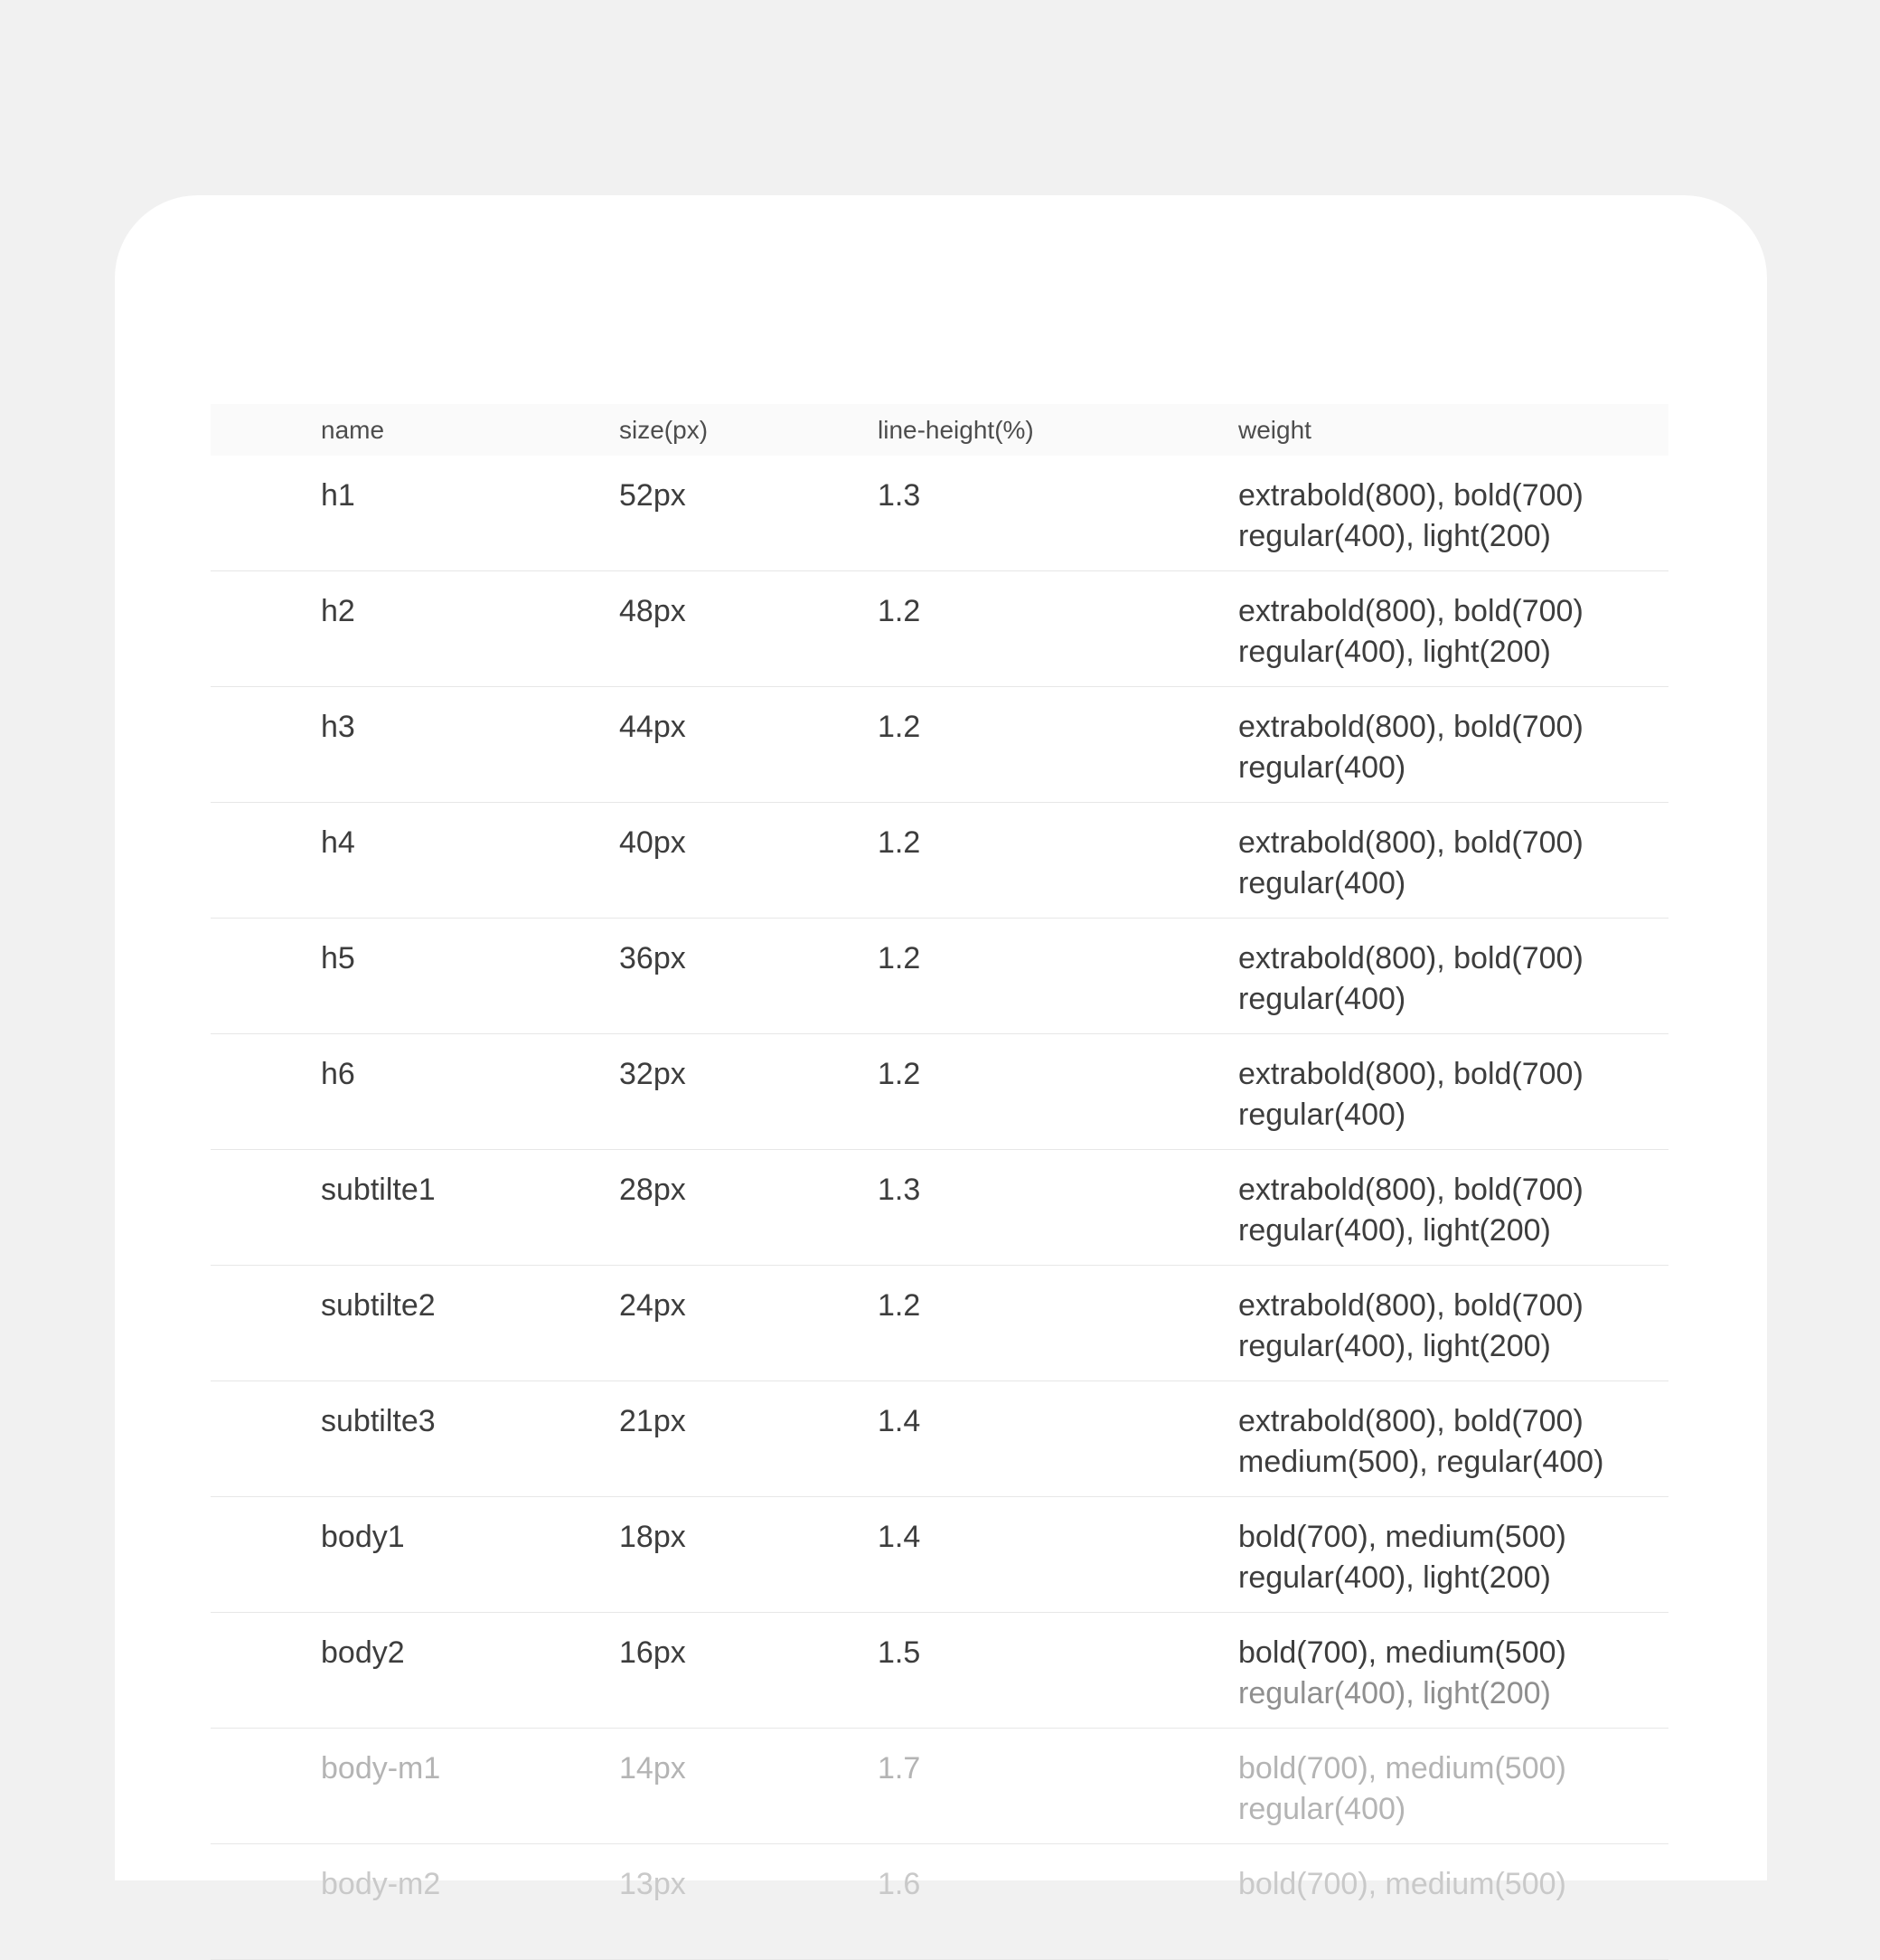  Describe the element at coordinates (1274, 429) in the screenshot. I see `column-header-weight: weight` at that location.